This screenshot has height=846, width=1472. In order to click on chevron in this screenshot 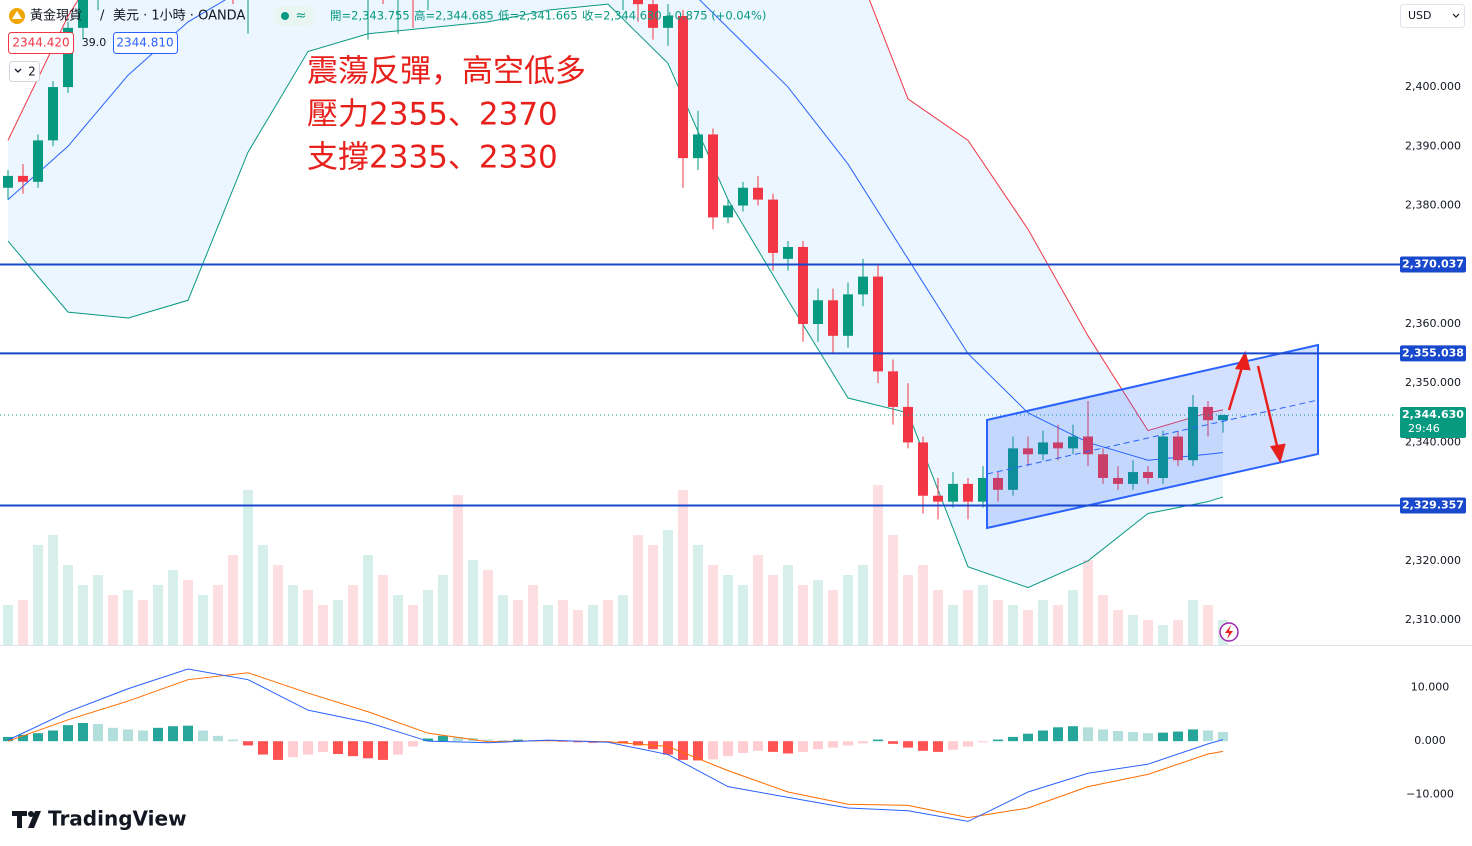, I will do `click(1456, 15)`.